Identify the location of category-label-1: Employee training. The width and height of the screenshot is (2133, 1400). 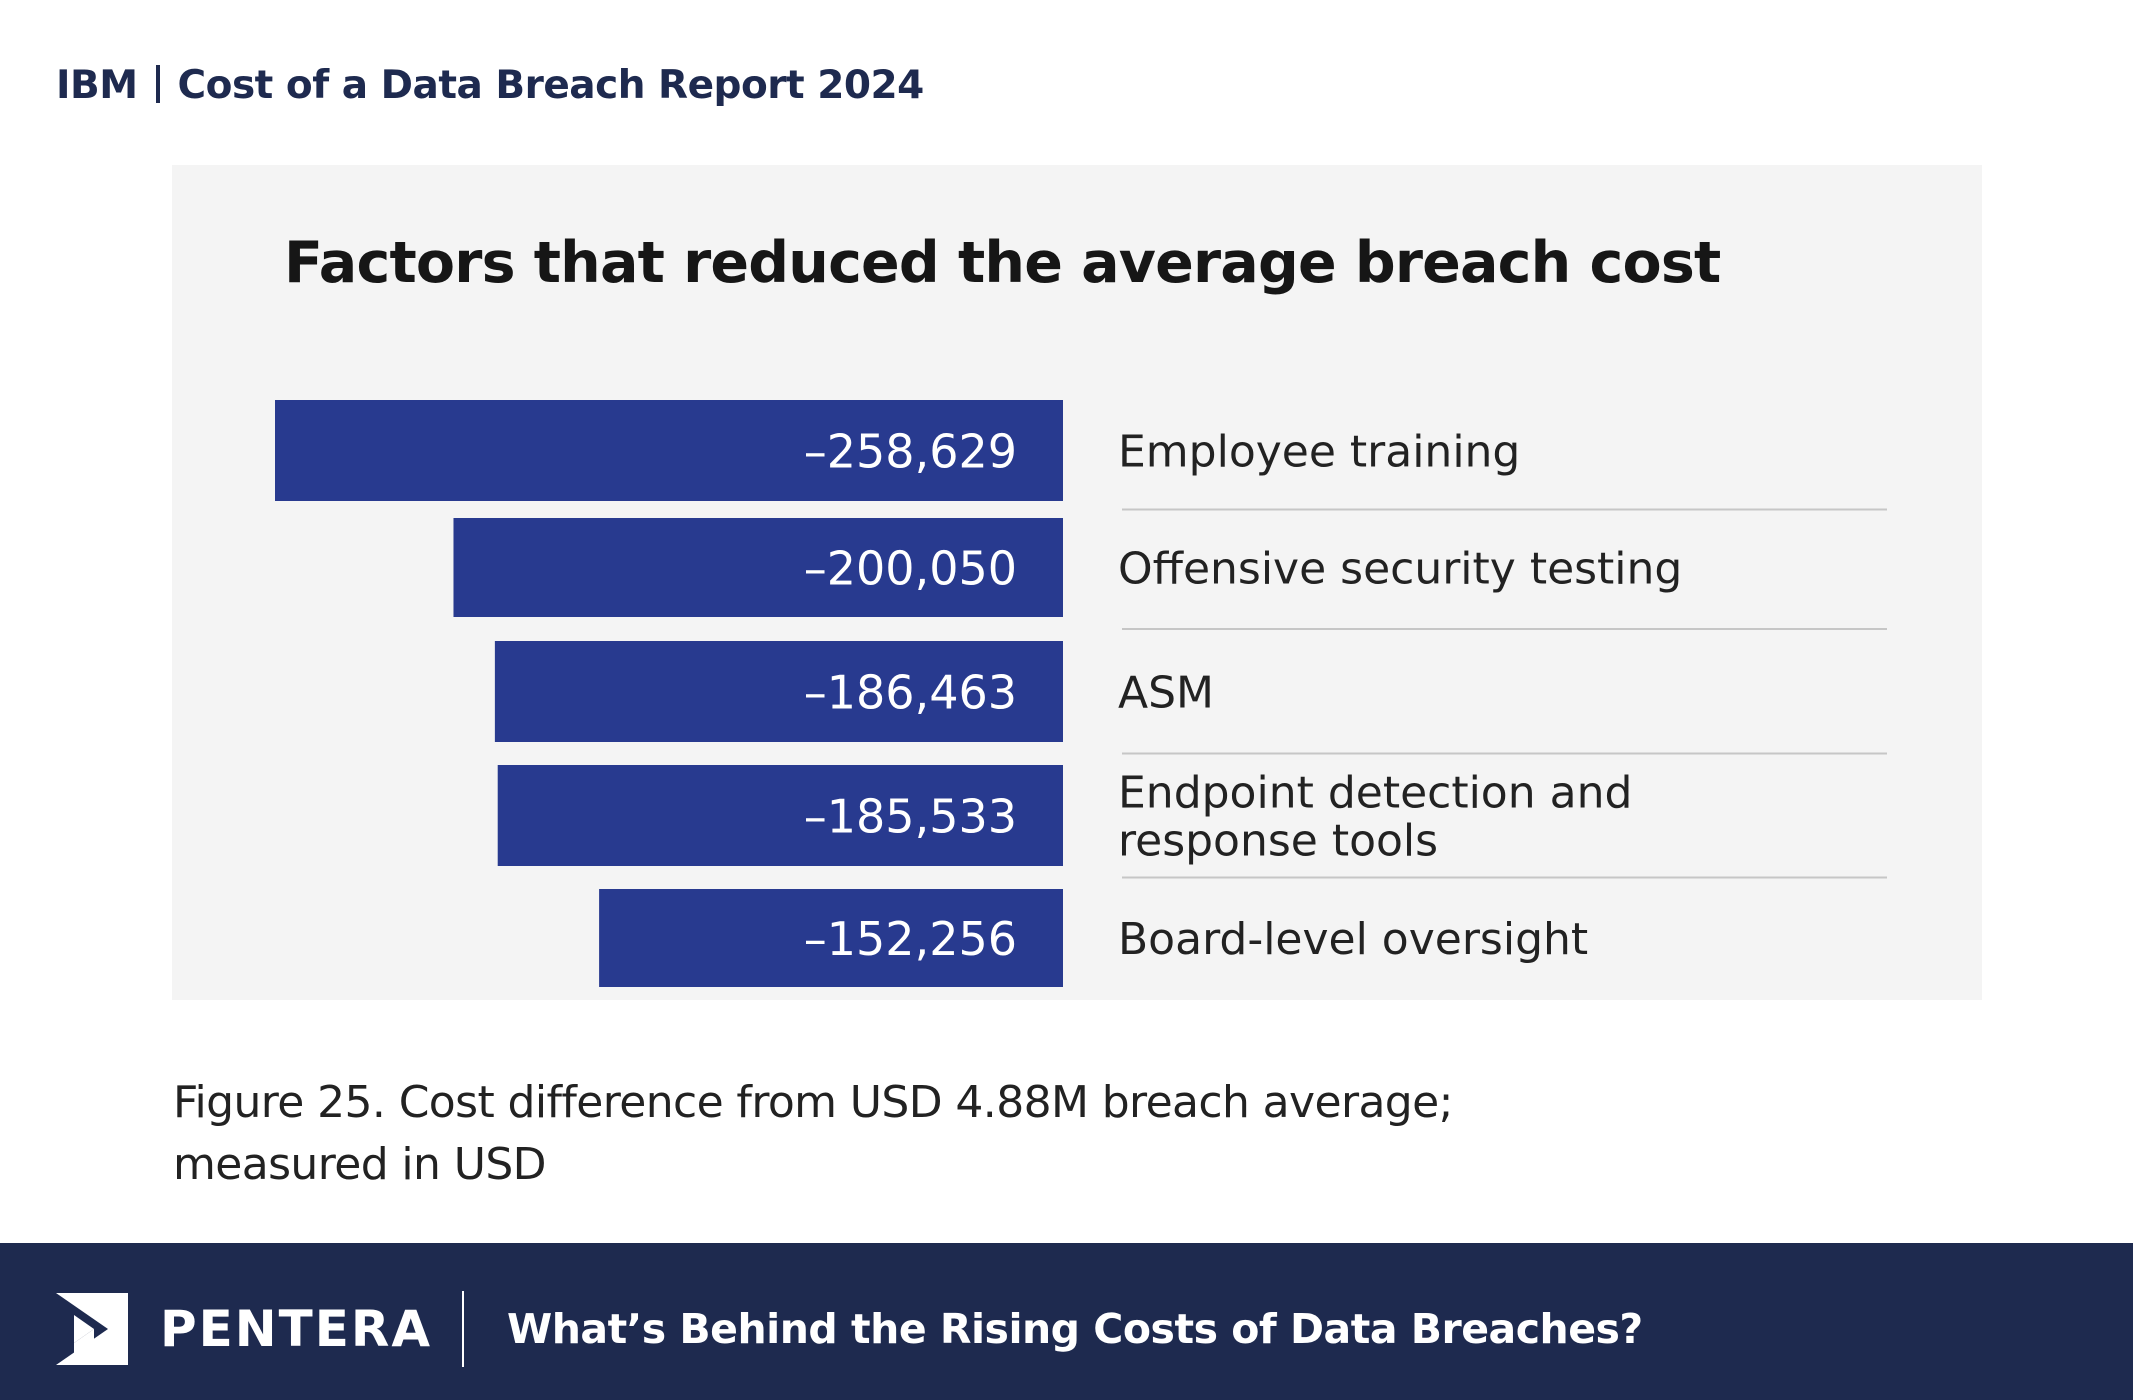
(1319, 452).